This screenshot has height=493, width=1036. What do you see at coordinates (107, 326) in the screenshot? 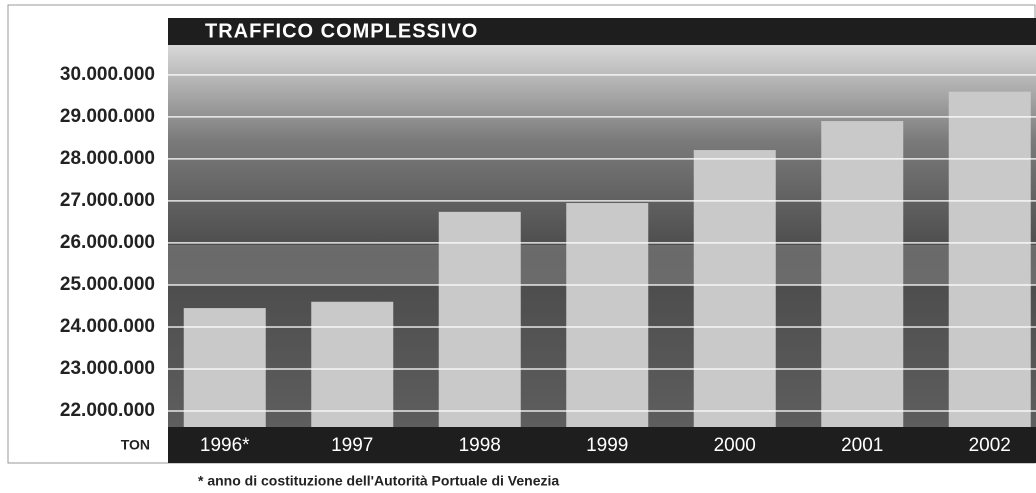
I see `y-tick-label: 24.000.000` at bounding box center [107, 326].